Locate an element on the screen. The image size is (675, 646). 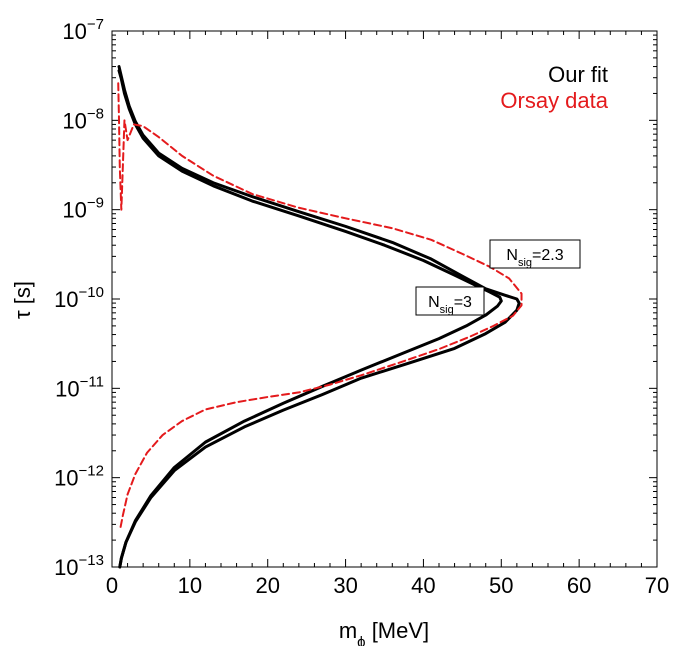
y-tick-label: 10⁻¹⁰ is located at coordinates (79, 298).